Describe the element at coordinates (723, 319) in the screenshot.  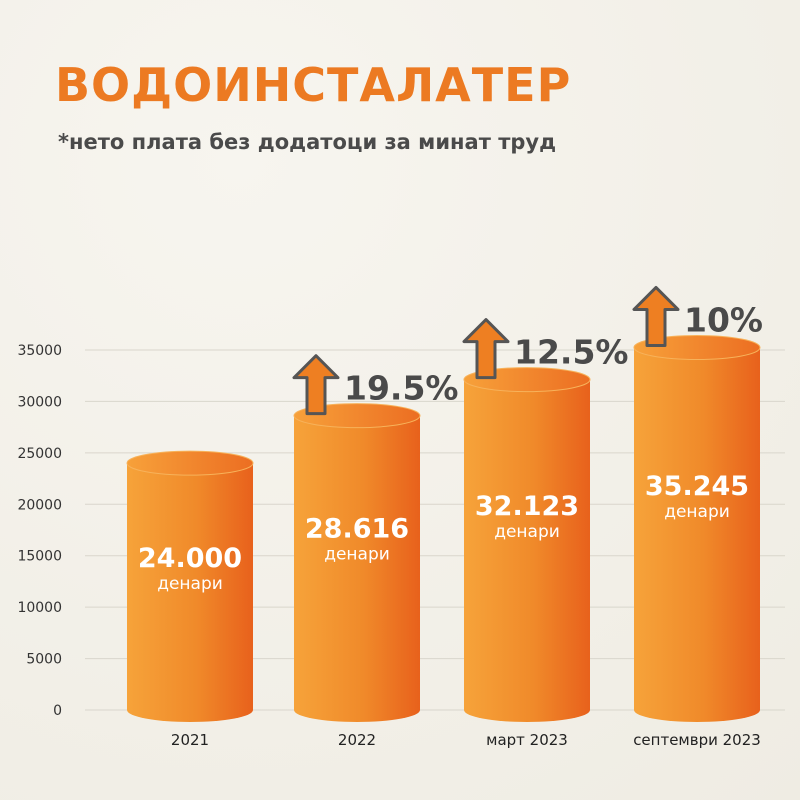
I see `increase-percent-label: 10%` at that location.